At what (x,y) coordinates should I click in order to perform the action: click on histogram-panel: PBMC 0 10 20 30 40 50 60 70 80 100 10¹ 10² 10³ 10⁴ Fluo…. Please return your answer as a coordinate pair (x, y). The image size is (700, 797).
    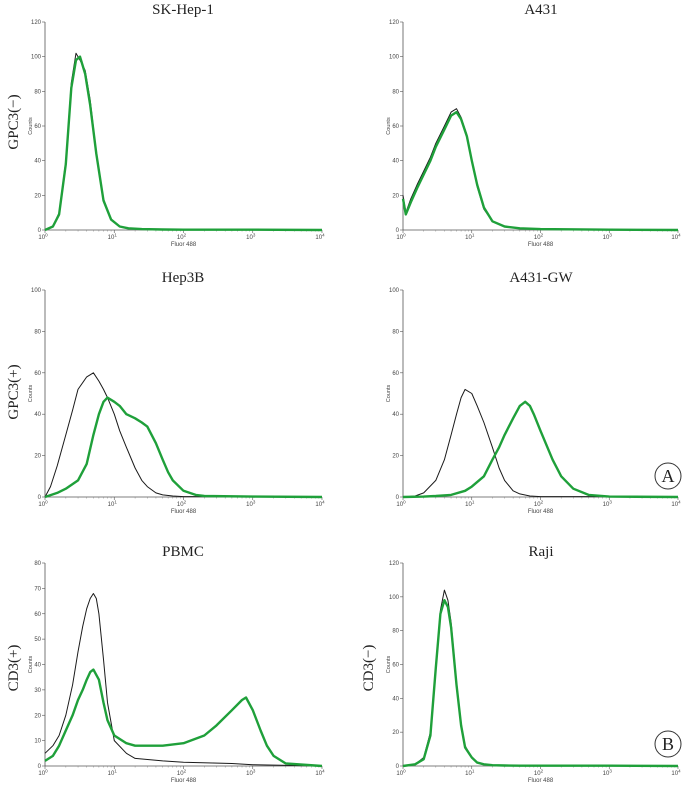
    Looking at the image, I should click on (176, 664).